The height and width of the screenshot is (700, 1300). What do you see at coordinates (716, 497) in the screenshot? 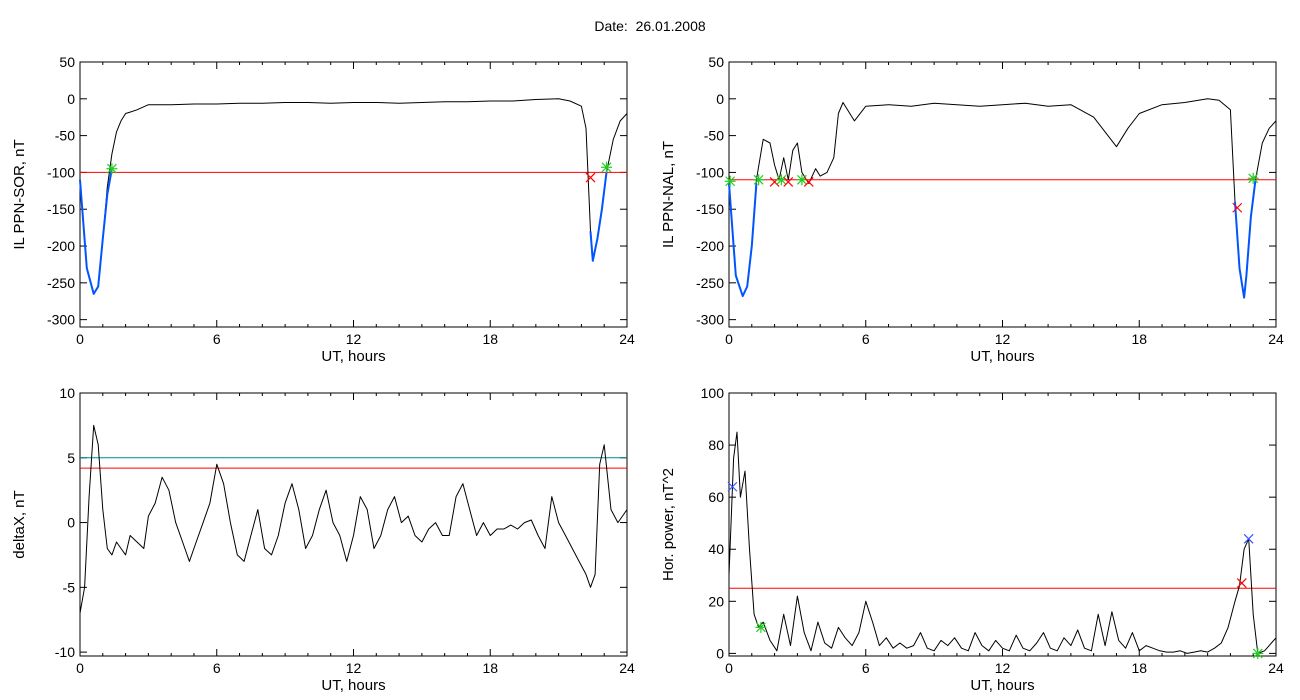
I see `y-tick-label: 60` at bounding box center [716, 497].